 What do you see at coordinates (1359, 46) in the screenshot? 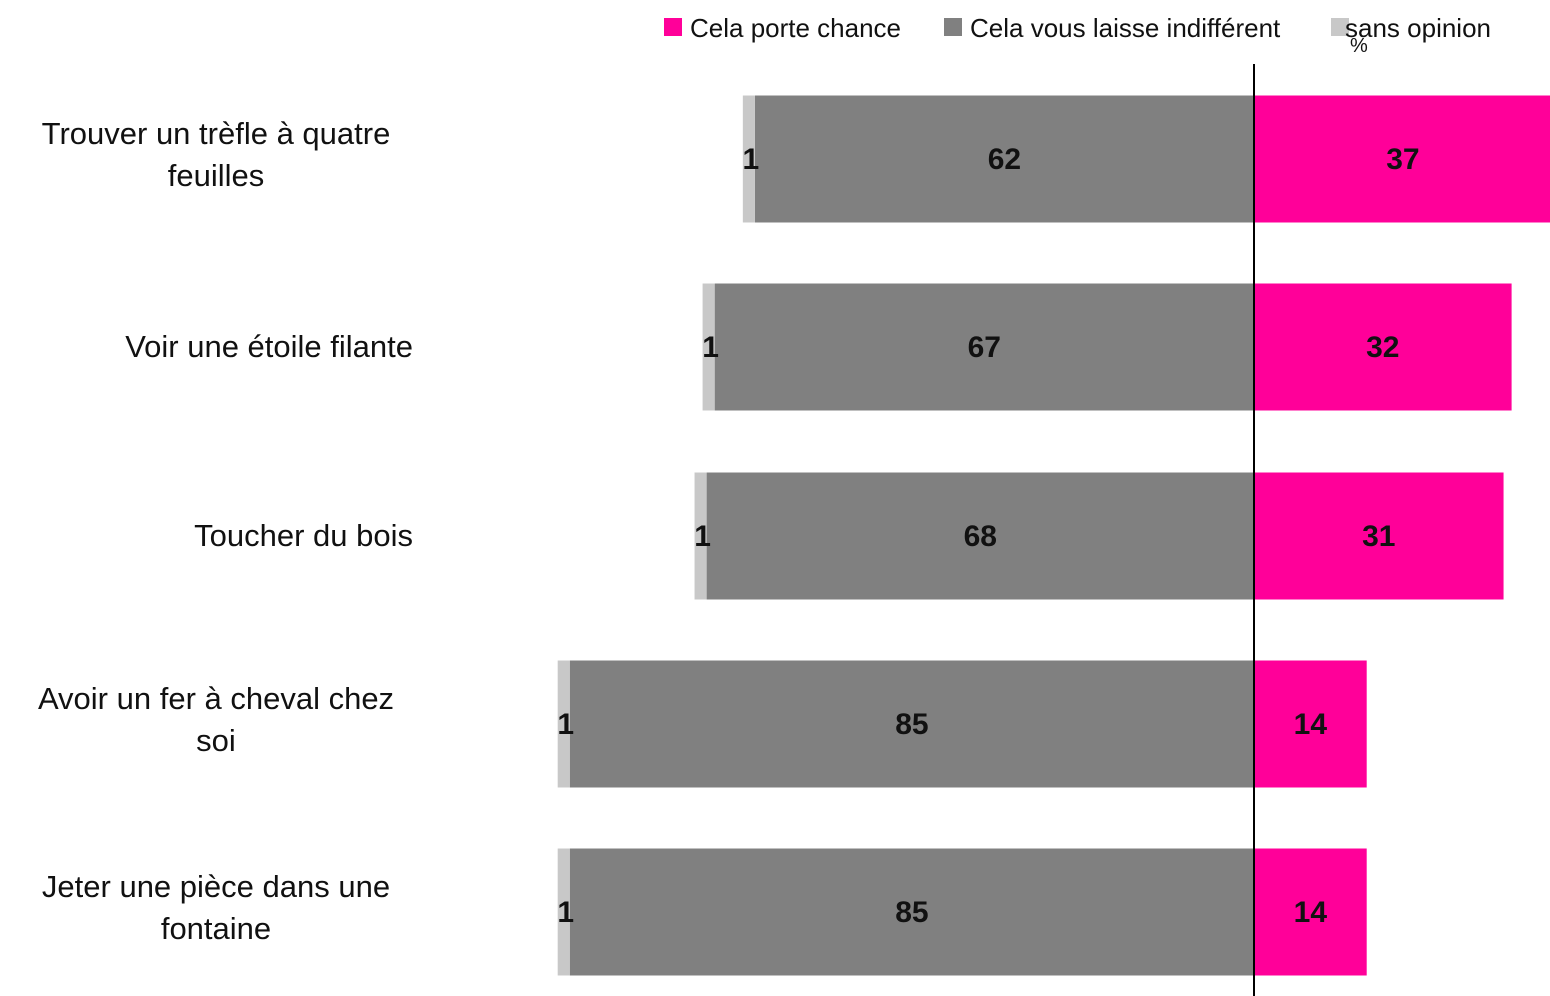
I see `unit-label: %` at bounding box center [1359, 46].